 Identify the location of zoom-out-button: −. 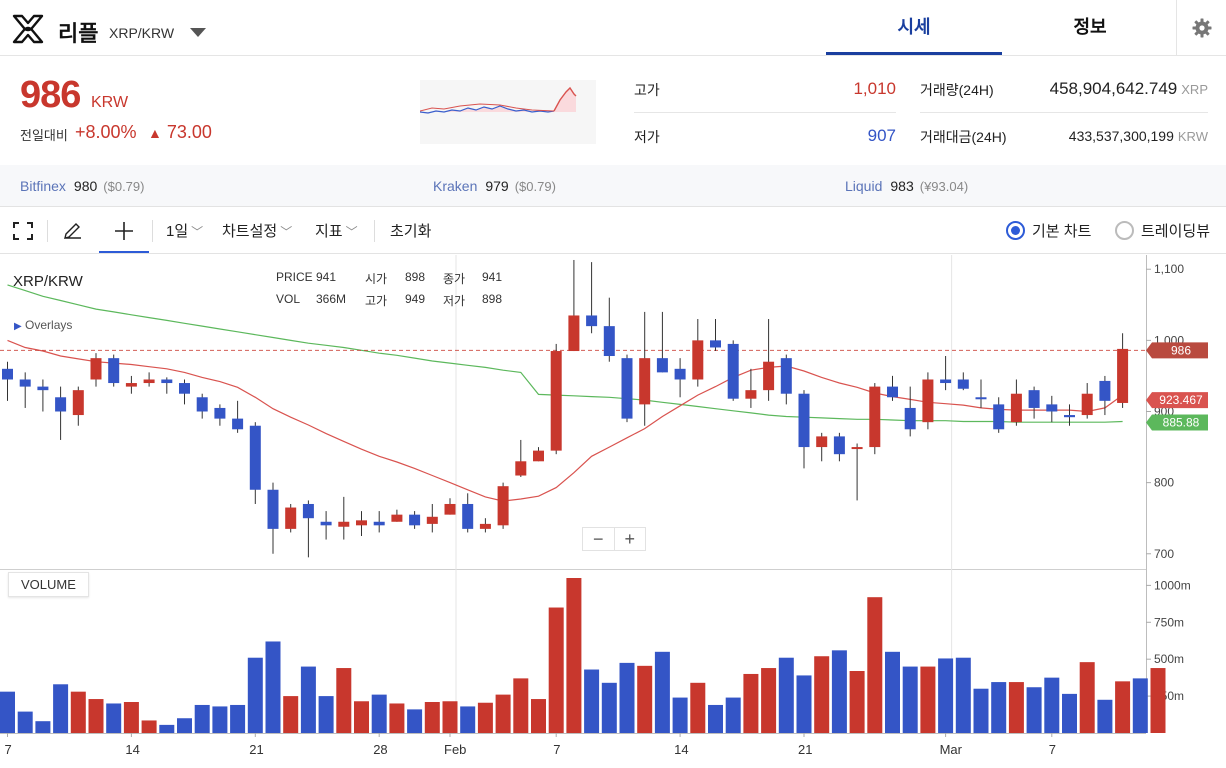
(599, 539).